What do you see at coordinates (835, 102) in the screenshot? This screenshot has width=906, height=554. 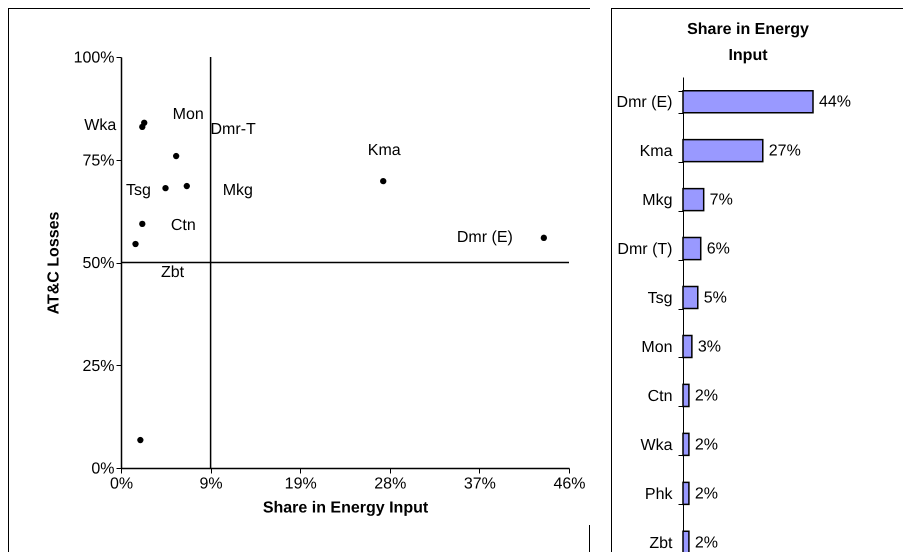 I see `data-label: 44%` at bounding box center [835, 102].